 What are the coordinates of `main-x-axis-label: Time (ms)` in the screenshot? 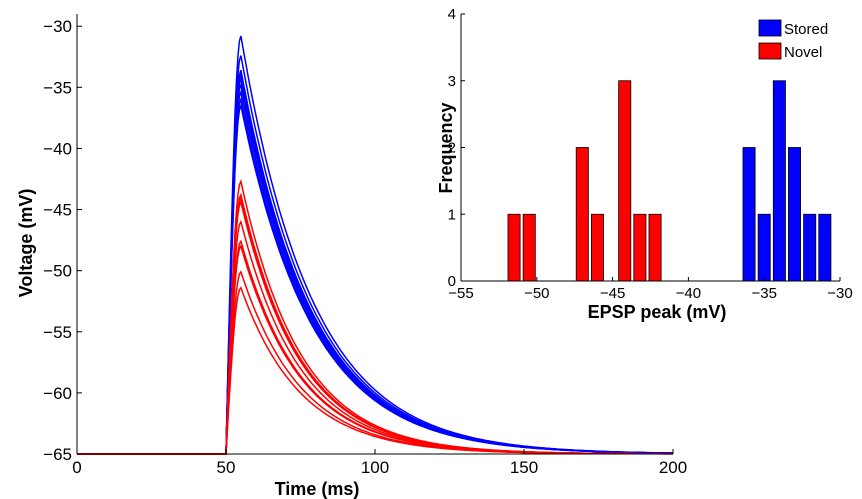 It's located at (317, 489).